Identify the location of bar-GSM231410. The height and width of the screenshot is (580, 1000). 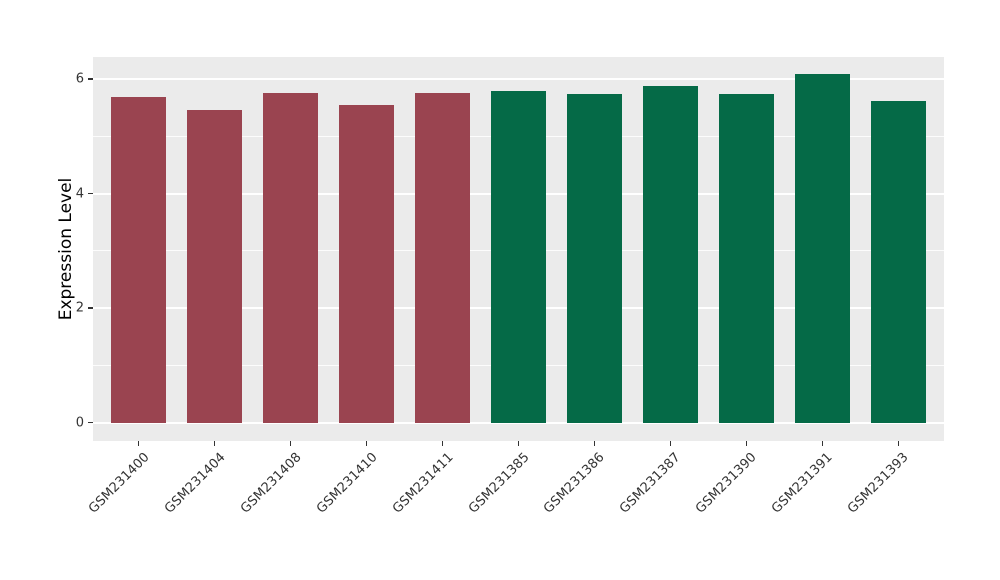
(366, 263).